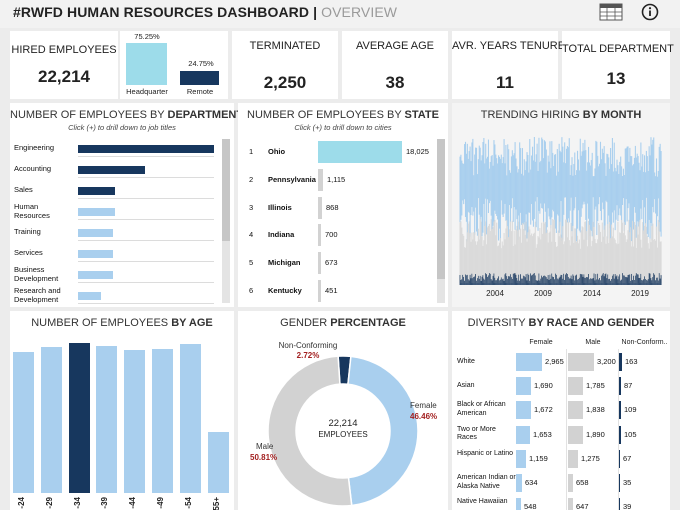  I want to click on col-female: Female, so click(541, 342).